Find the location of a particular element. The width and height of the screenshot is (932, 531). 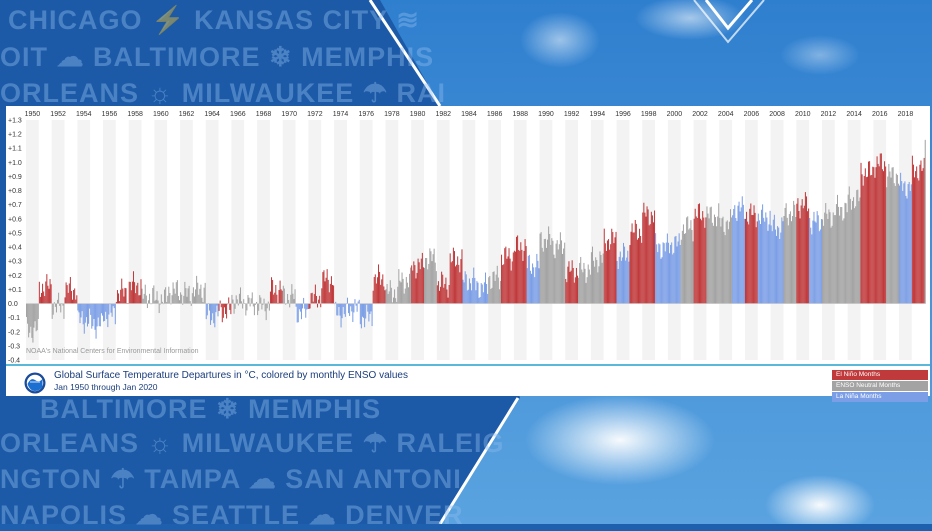

city-washington-partial: NGTON is located at coordinates (51, 479).